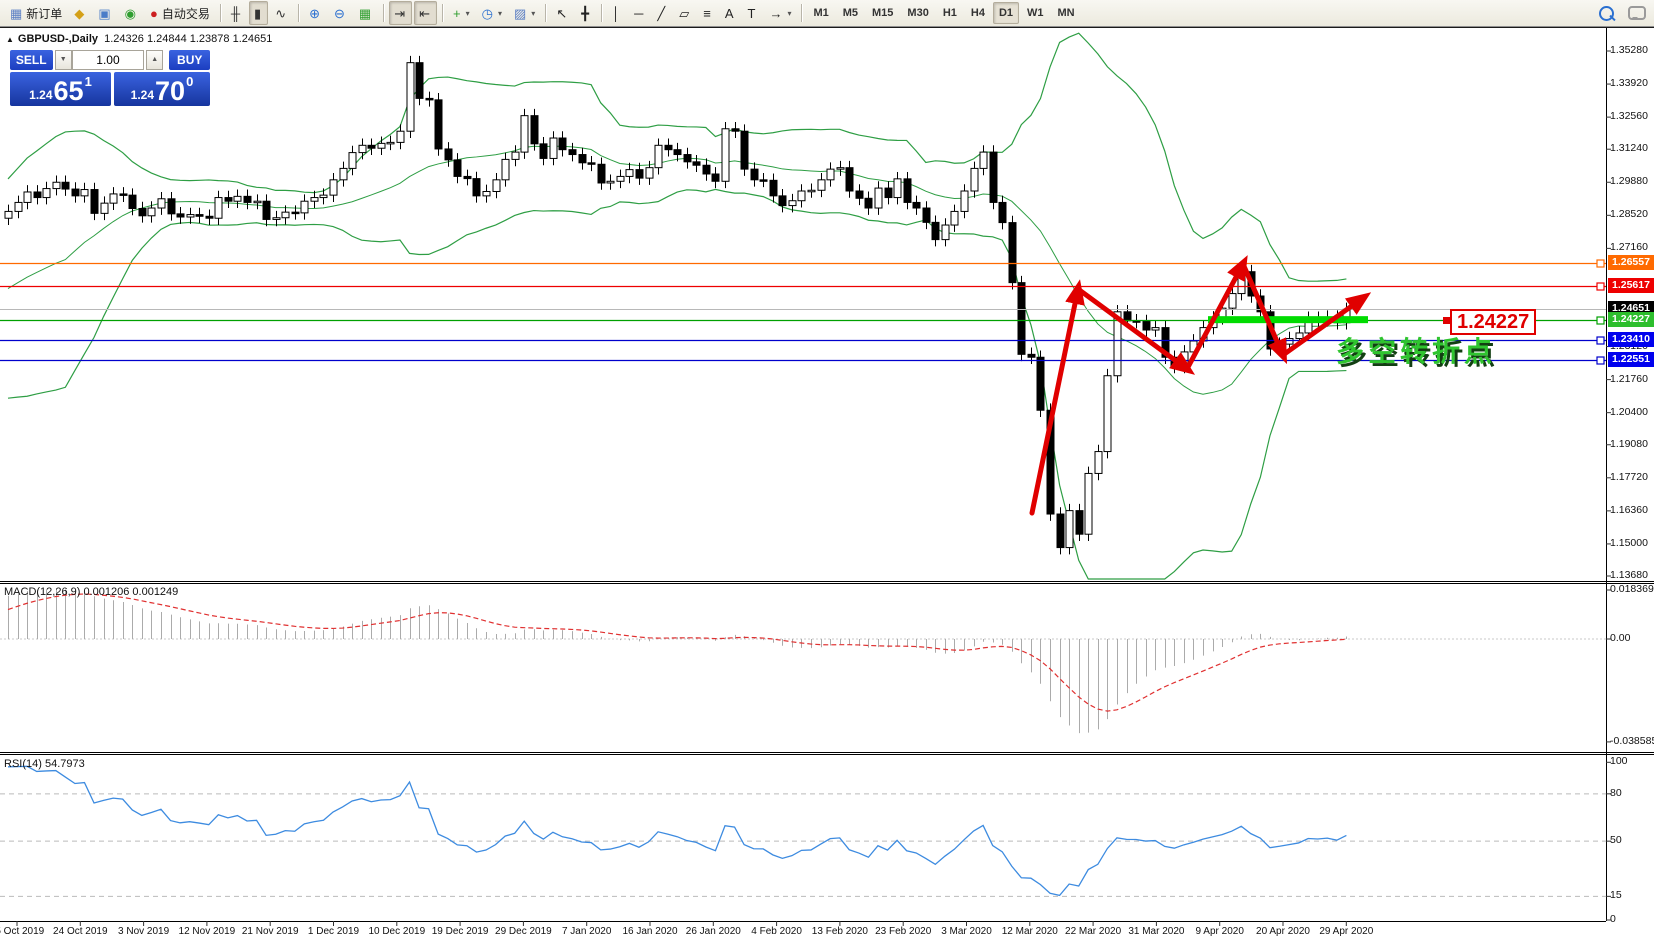 The image size is (1654, 943). Describe the element at coordinates (617, 13) in the screenshot. I see `vertical-line-button: │` at that location.